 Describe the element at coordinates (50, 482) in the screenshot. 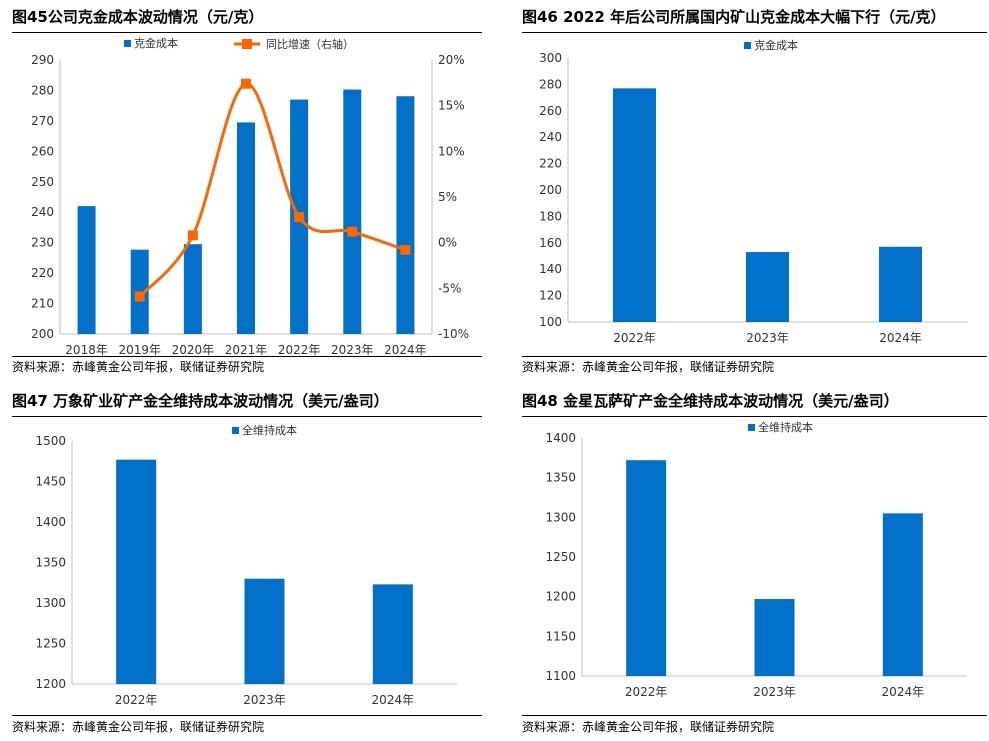

I see `y-tick-label: 1450` at that location.